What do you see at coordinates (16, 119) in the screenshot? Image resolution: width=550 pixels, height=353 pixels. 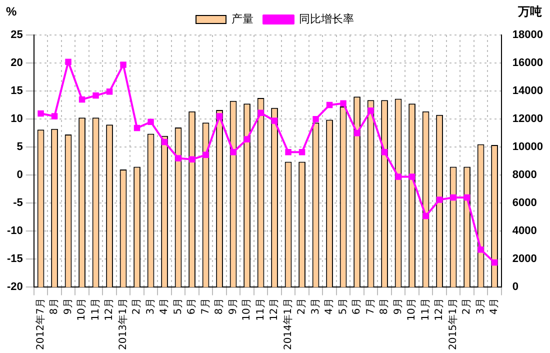 I see `y-tick-label: 10` at bounding box center [16, 119].